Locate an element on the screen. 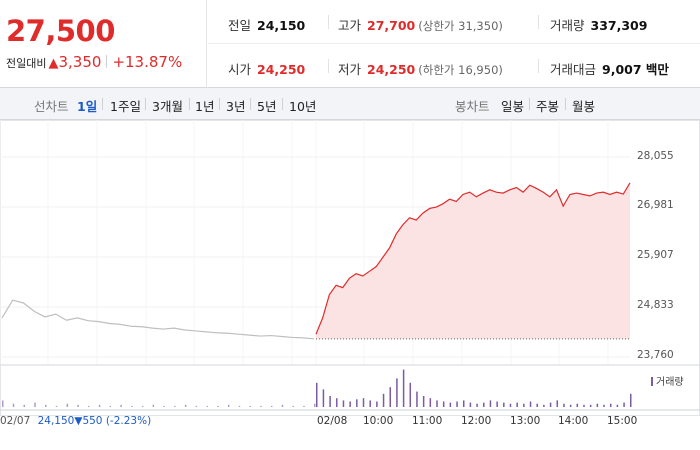  stat-low: 저가 24,250 (하한가 16,950) is located at coordinates (420, 68).